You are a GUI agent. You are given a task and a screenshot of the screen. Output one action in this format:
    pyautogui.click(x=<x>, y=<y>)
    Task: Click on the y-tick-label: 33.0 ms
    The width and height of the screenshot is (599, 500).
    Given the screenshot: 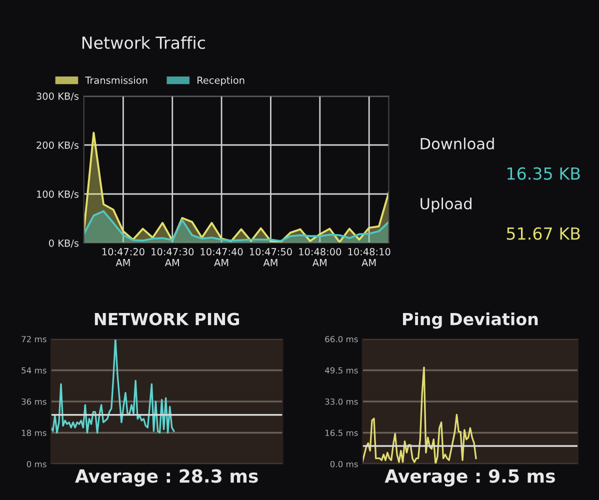 What is the action you would take?
    pyautogui.click(x=341, y=401)
    